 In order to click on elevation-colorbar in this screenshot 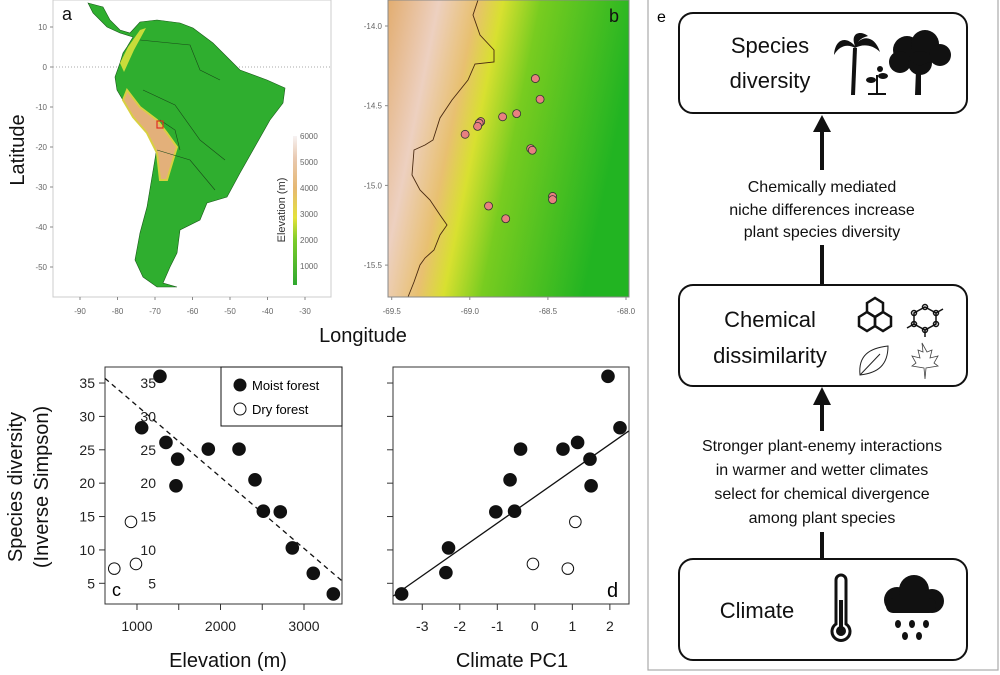, I will do `click(295, 210)`.